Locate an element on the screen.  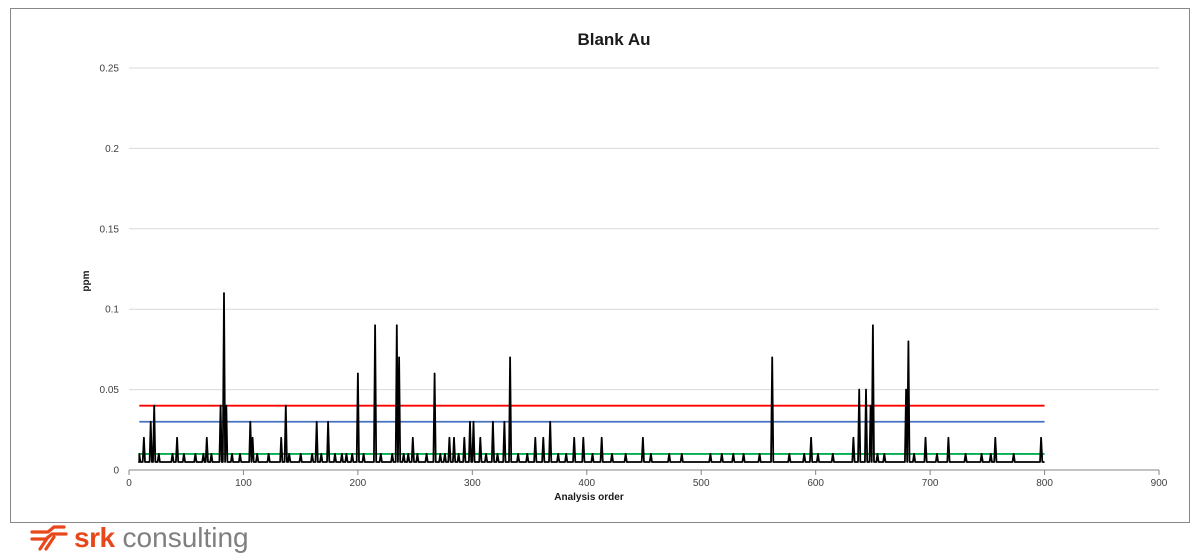
y-axis-title: ppm is located at coordinates (86, 280).